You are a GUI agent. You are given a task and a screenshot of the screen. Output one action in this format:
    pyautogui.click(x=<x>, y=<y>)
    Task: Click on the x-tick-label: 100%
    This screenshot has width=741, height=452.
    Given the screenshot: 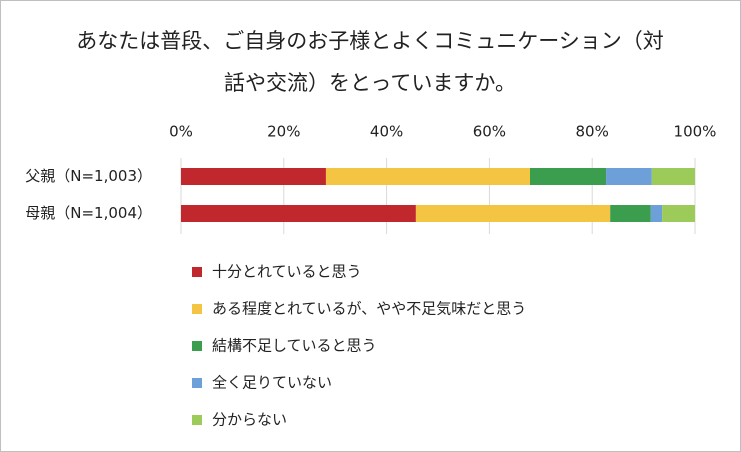 What is the action you would take?
    pyautogui.click(x=695, y=132)
    